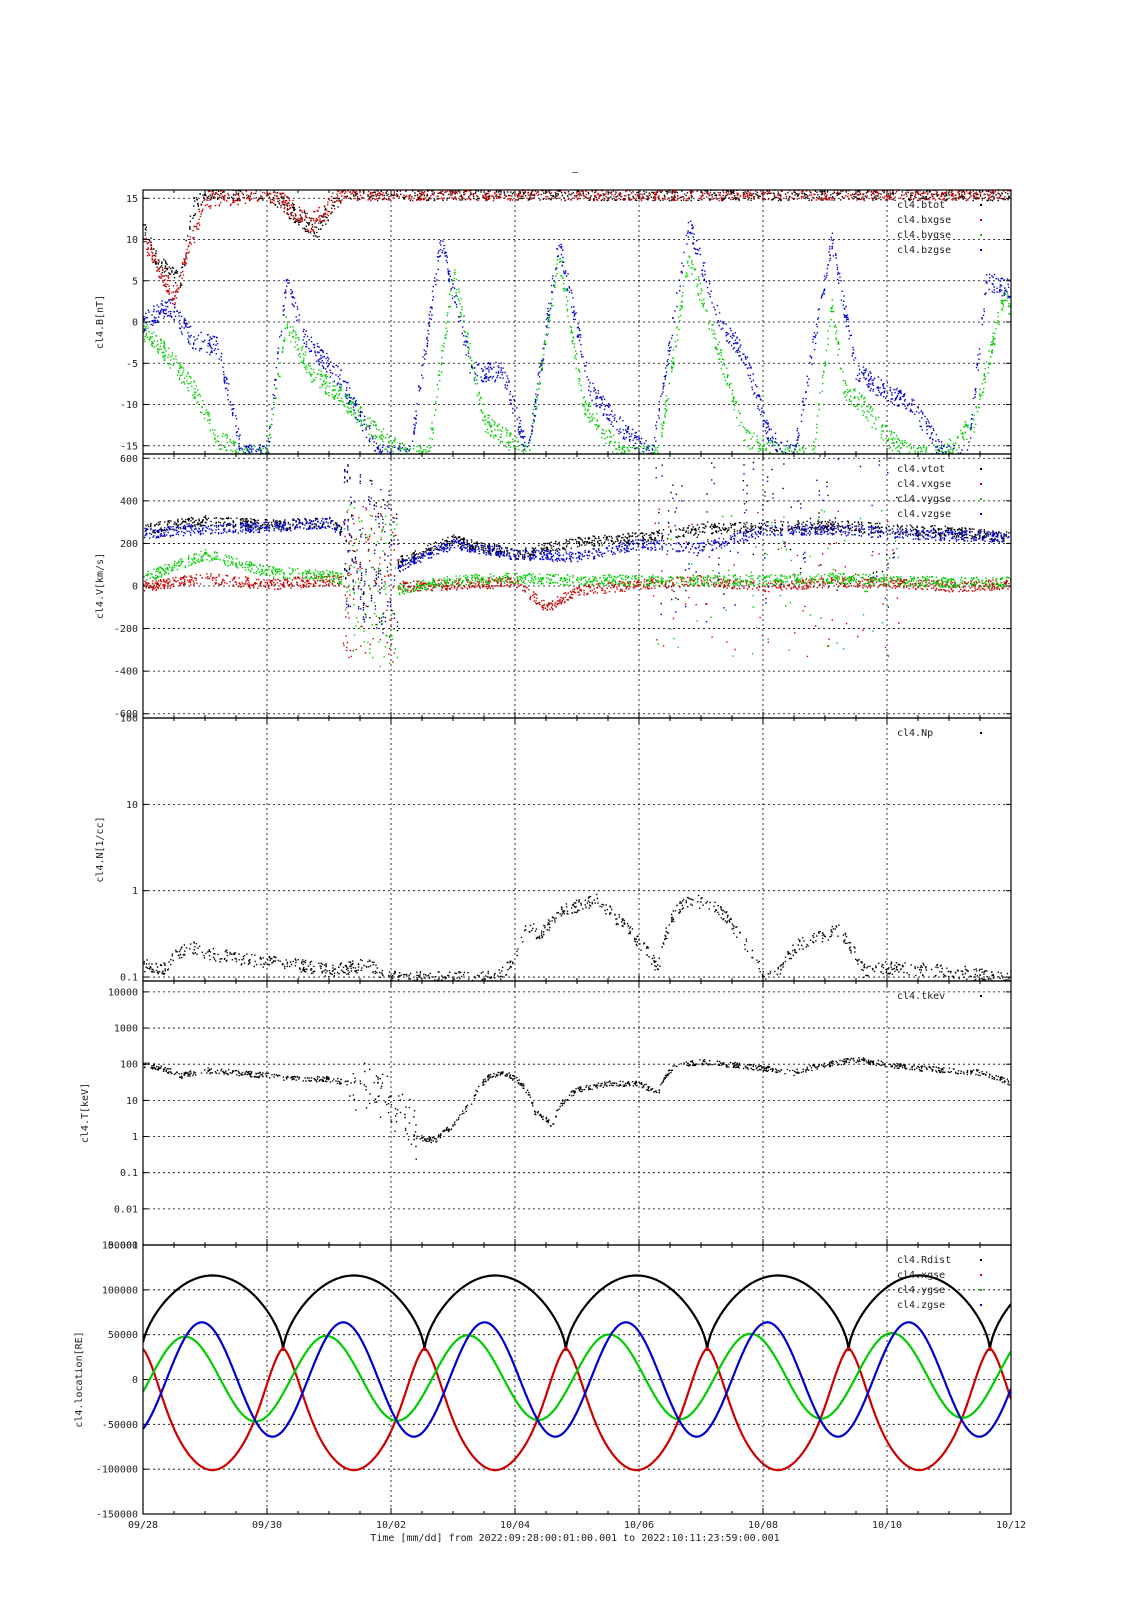  I want to click on x-tick-label: 09/28, so click(143, 1525).